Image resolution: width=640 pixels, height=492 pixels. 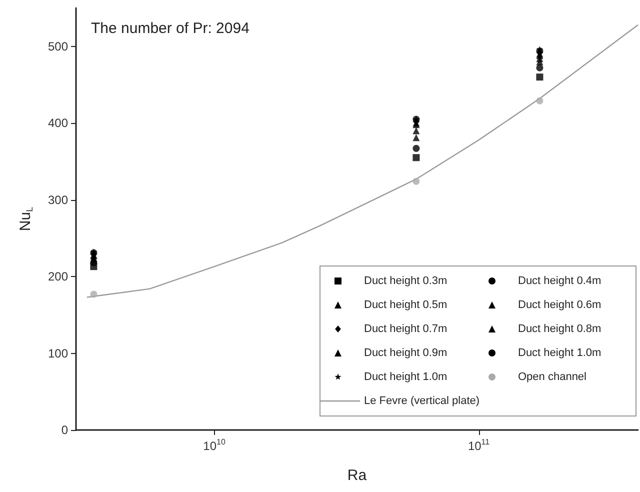 What do you see at coordinates (406, 281) in the screenshot?
I see `legend-label: Duct height 0.3m` at bounding box center [406, 281].